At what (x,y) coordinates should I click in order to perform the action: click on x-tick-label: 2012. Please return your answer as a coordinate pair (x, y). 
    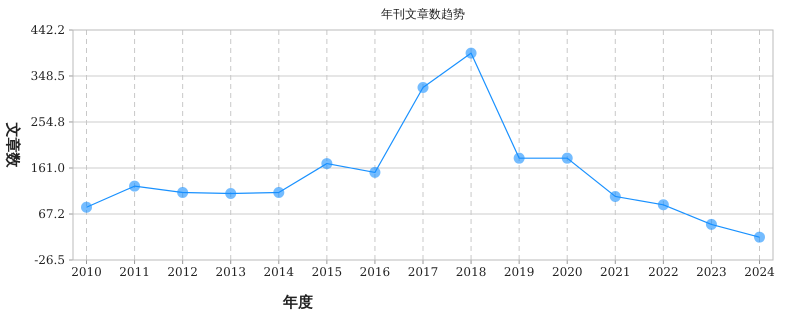
    Looking at the image, I should click on (182, 272).